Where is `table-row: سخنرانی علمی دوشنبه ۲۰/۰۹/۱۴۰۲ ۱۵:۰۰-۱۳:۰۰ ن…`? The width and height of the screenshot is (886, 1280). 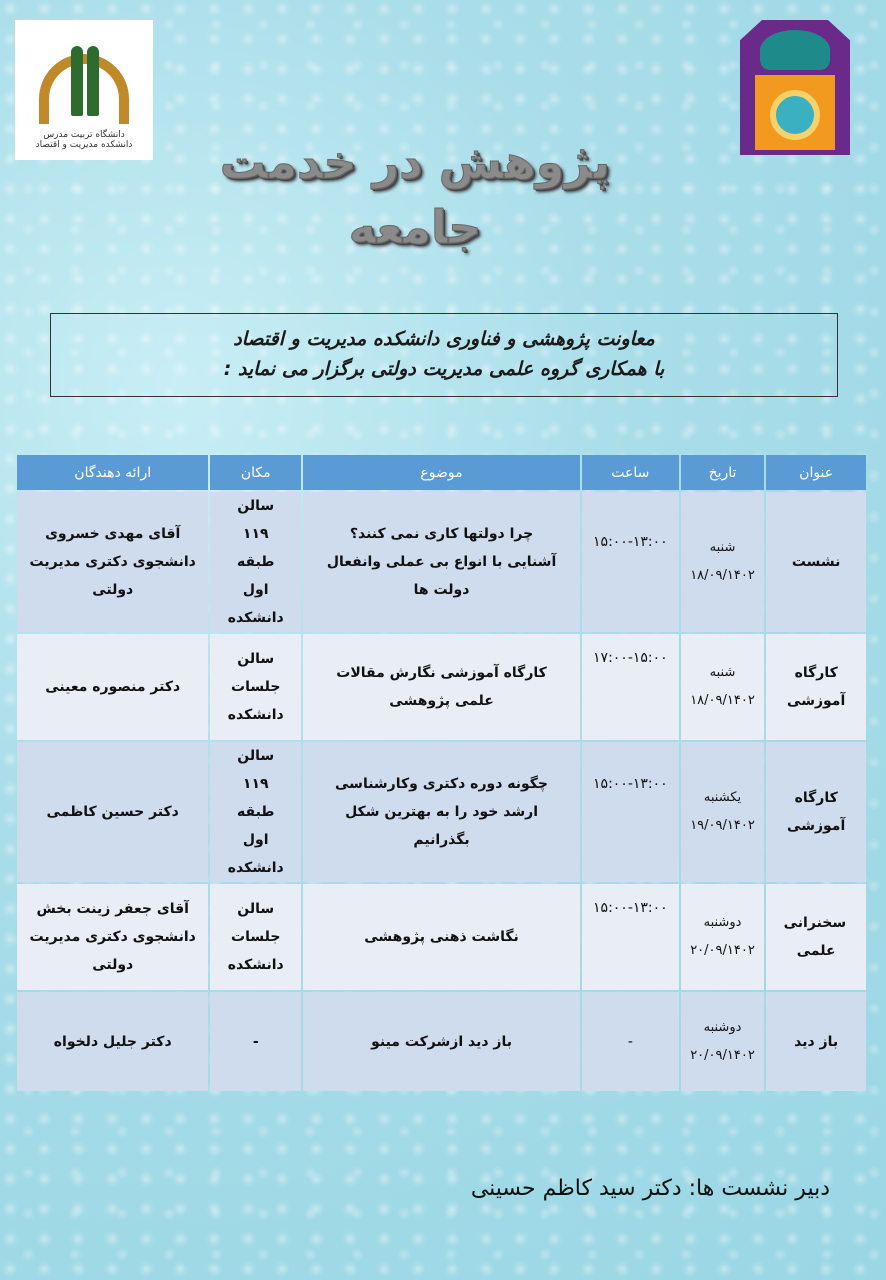 table-row: سخنرانی علمی دوشنبه ۲۰/۰۹/۱۴۰۲ ۱۵:۰۰-۱۳:۰۰ ن… is located at coordinates (441, 937).